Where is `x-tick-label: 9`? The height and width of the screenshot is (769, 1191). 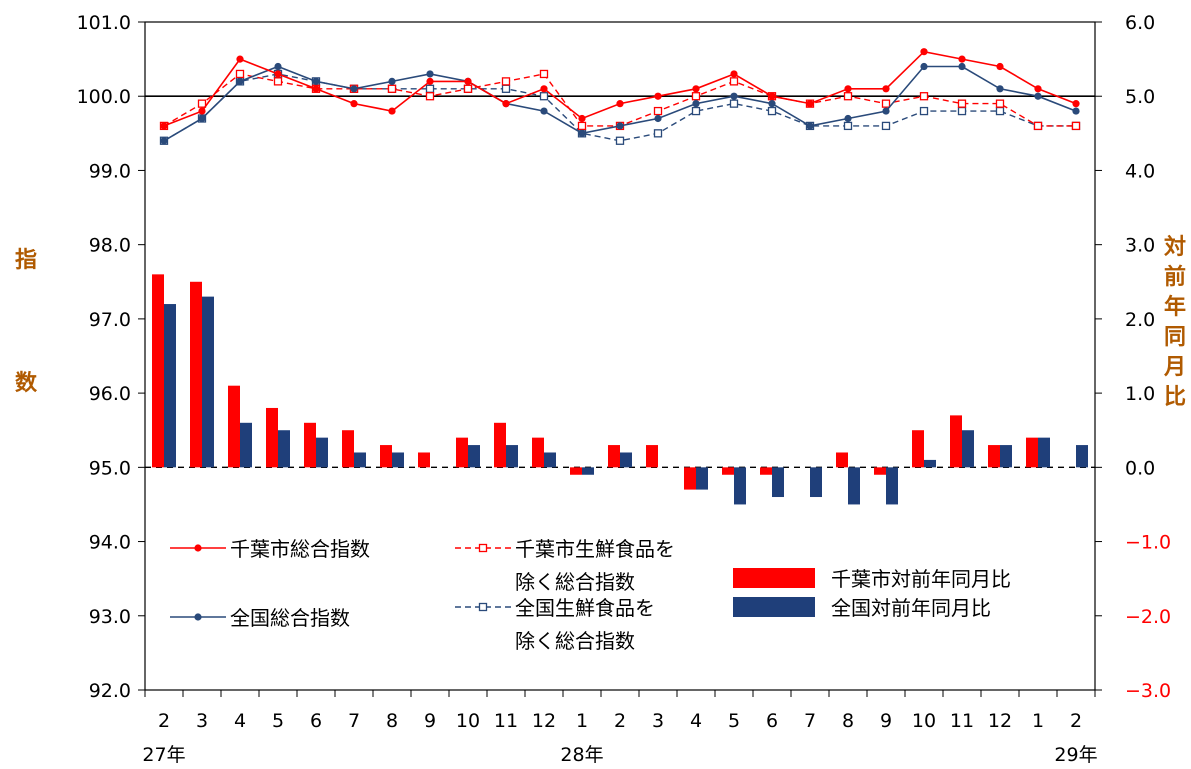
x-tick-label: 9 is located at coordinates (886, 721).